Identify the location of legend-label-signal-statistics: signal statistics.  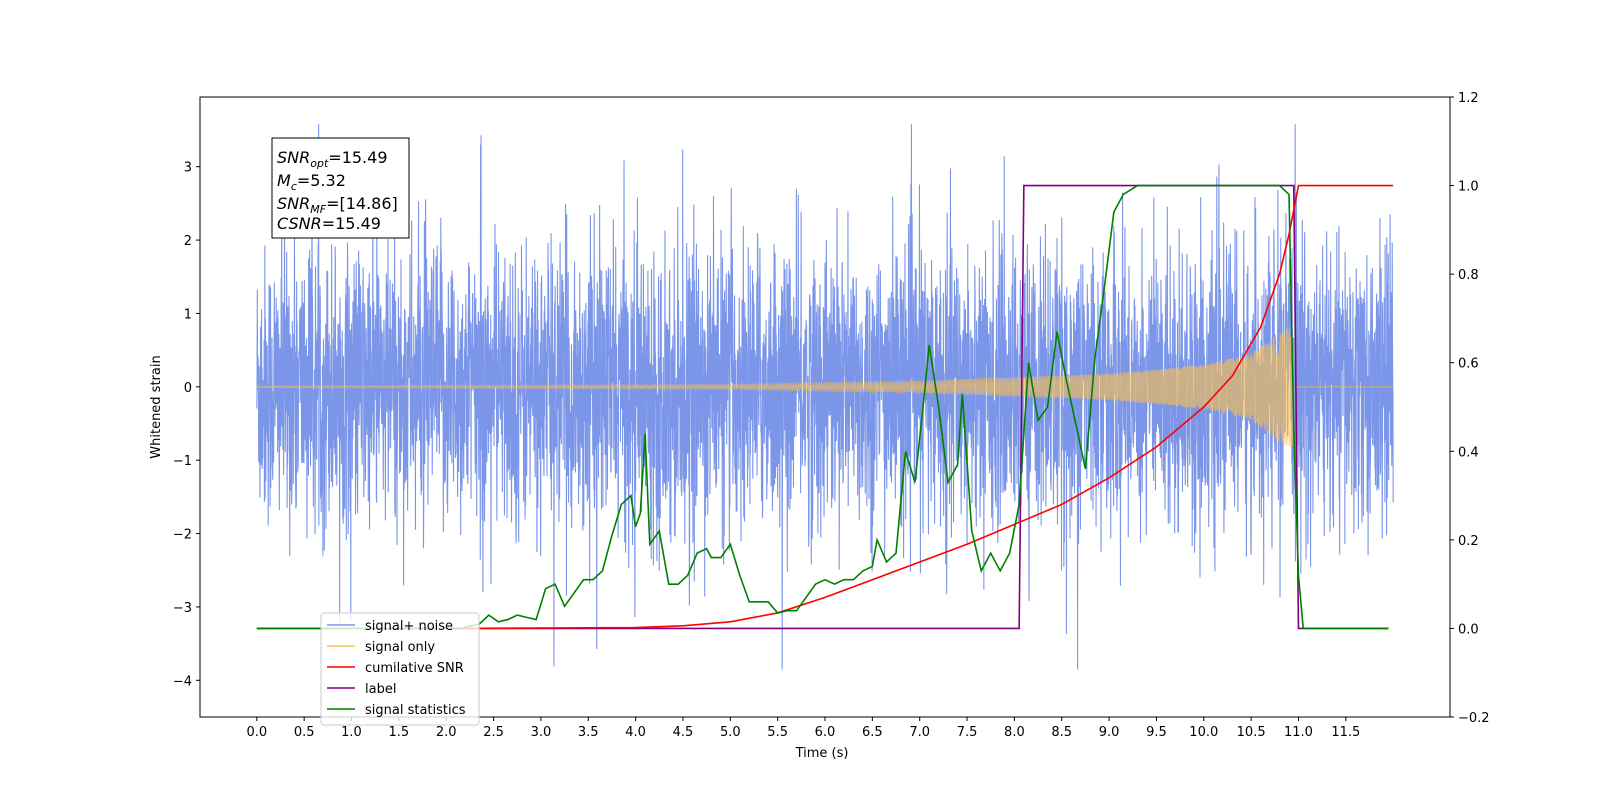
(415, 710).